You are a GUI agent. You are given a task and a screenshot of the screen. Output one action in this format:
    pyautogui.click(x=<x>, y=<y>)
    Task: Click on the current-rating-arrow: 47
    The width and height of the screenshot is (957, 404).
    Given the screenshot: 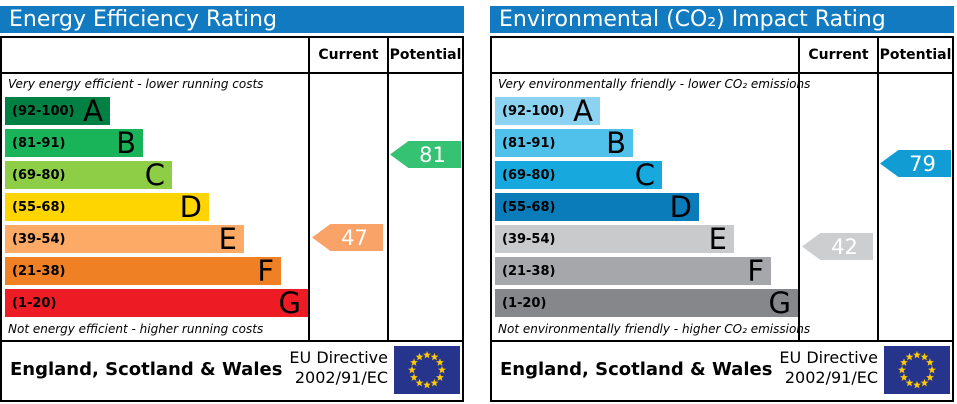 What is the action you would take?
    pyautogui.click(x=347, y=237)
    